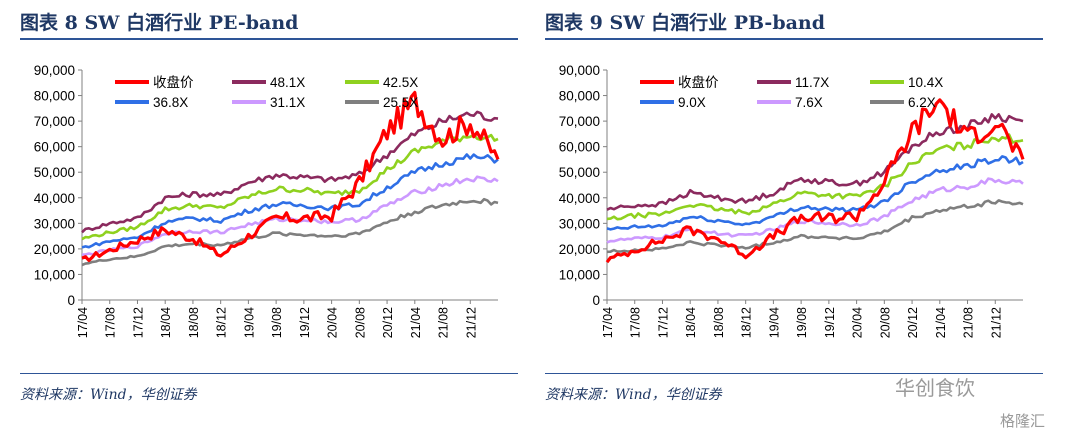 This screenshot has height=437, width=1080. Describe the element at coordinates (159, 23) in the screenshot. I see `chart-title-pe: 图表 8 SW 白酒行业 PE-band` at that location.